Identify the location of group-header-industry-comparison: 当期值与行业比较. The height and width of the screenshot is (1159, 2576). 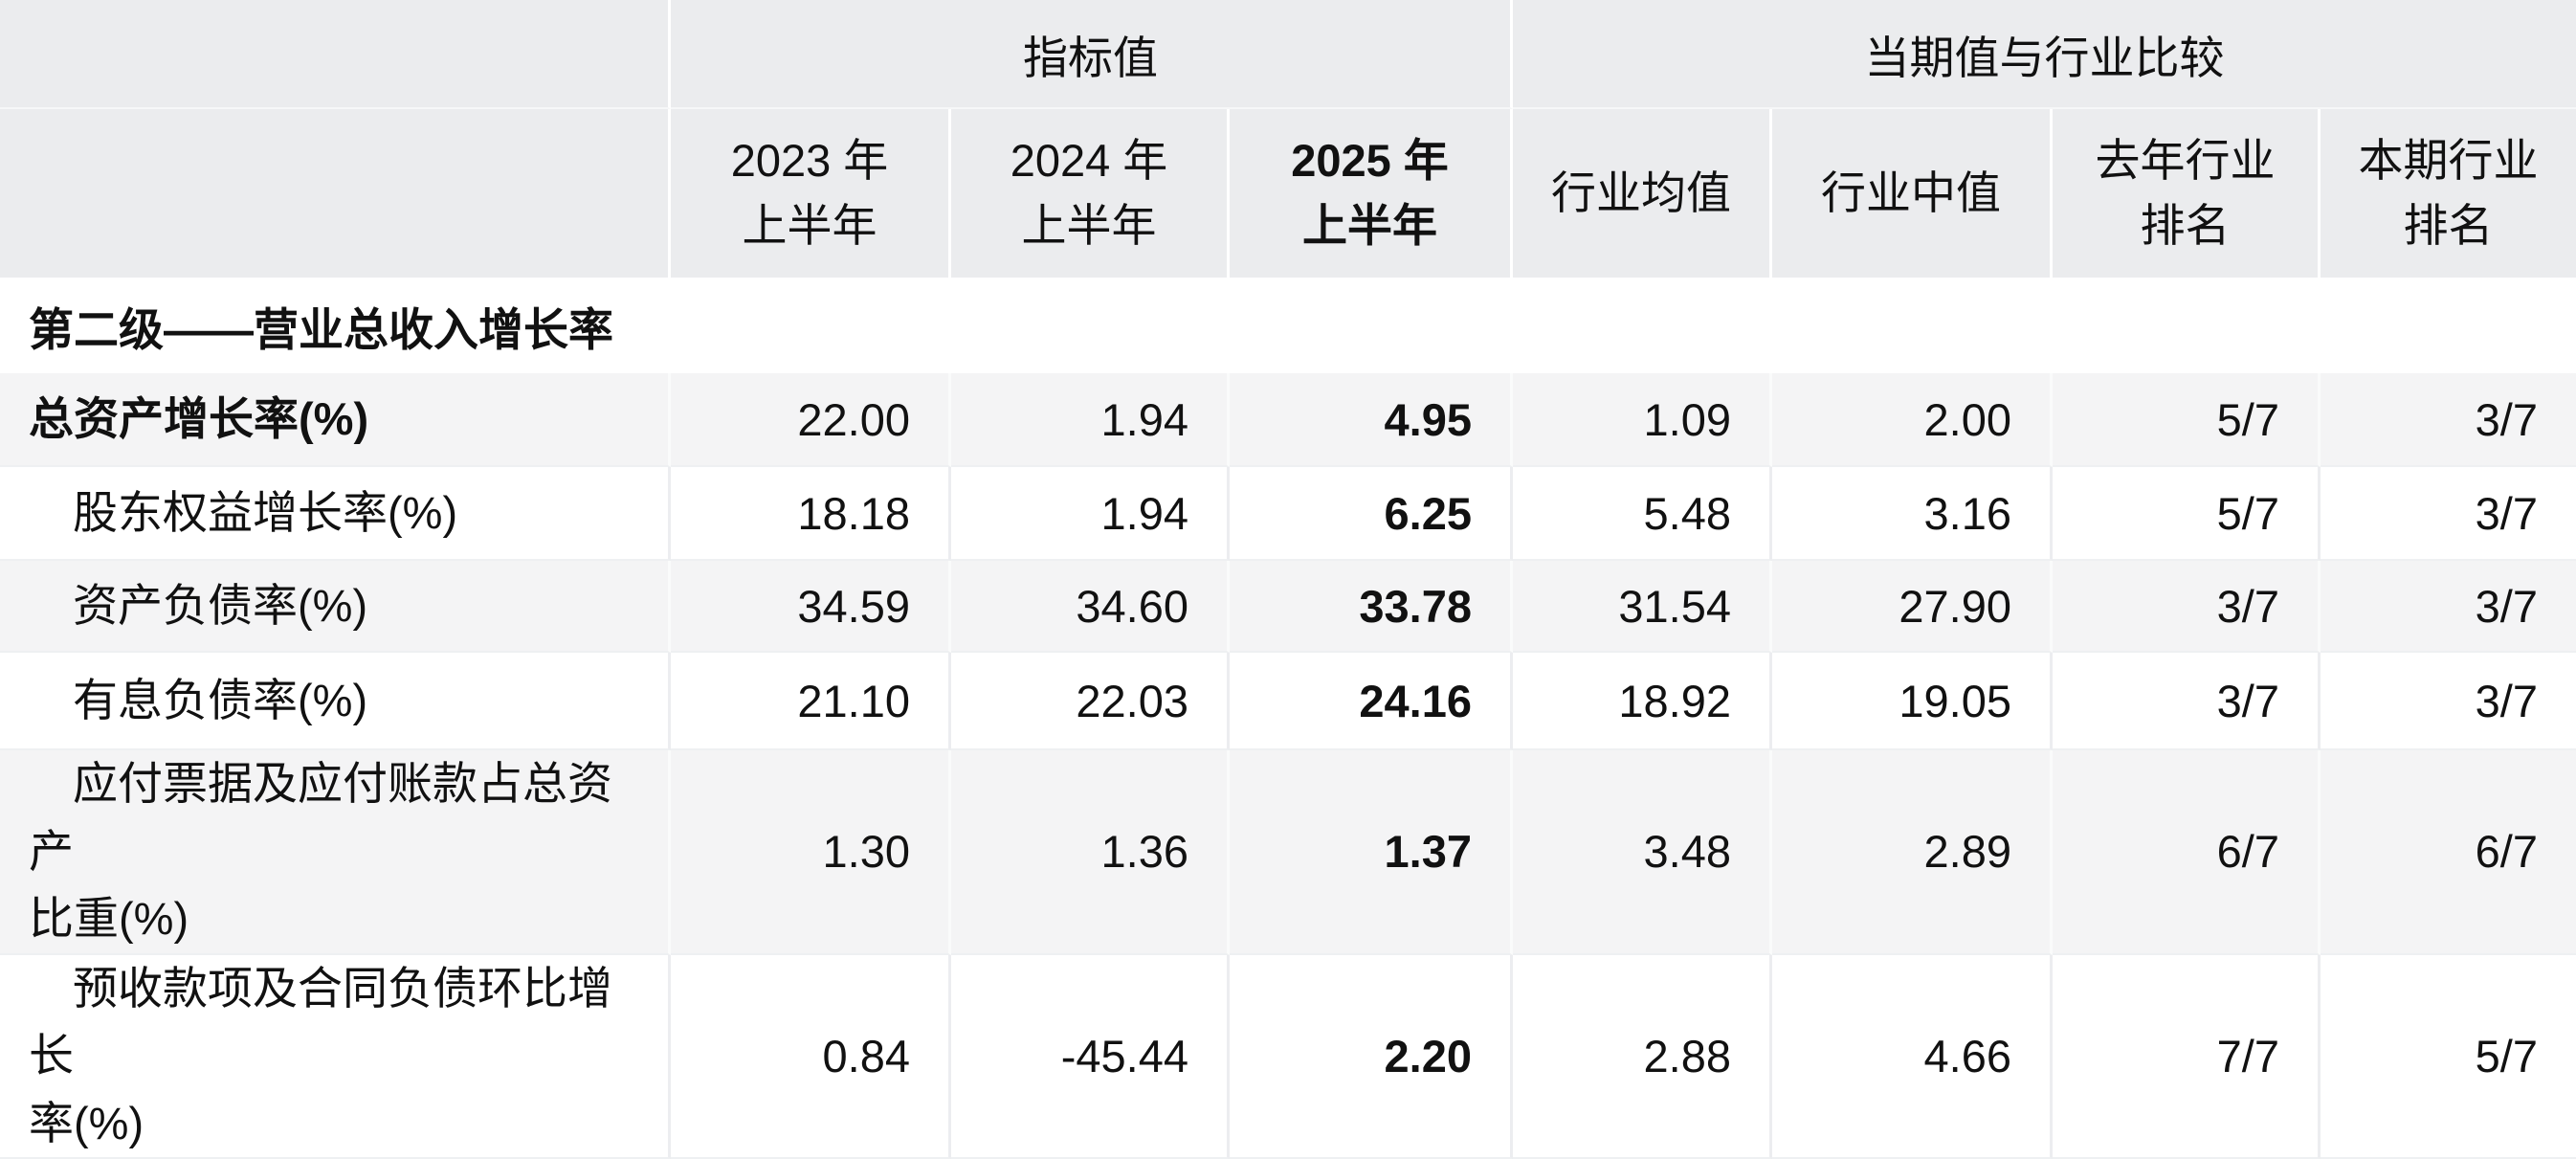
(2045, 55).